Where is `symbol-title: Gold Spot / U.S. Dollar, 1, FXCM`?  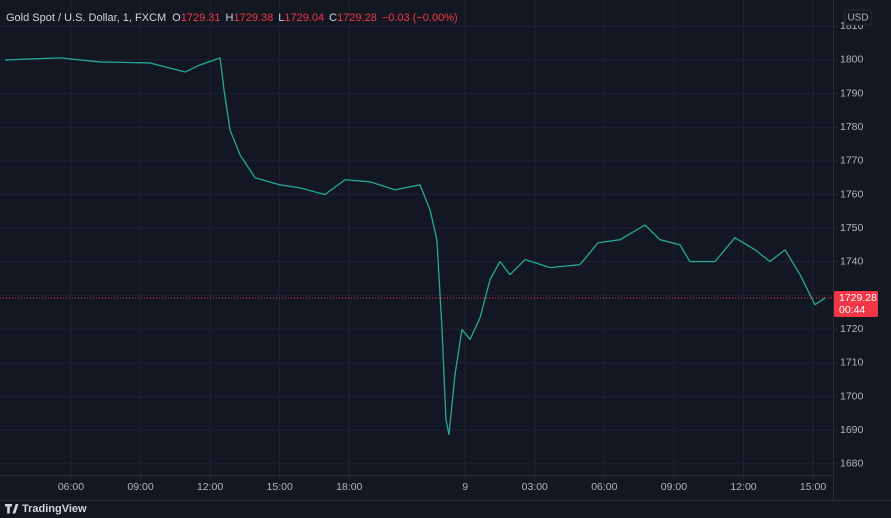
symbol-title: Gold Spot / U.S. Dollar, 1, FXCM is located at coordinates (86, 18).